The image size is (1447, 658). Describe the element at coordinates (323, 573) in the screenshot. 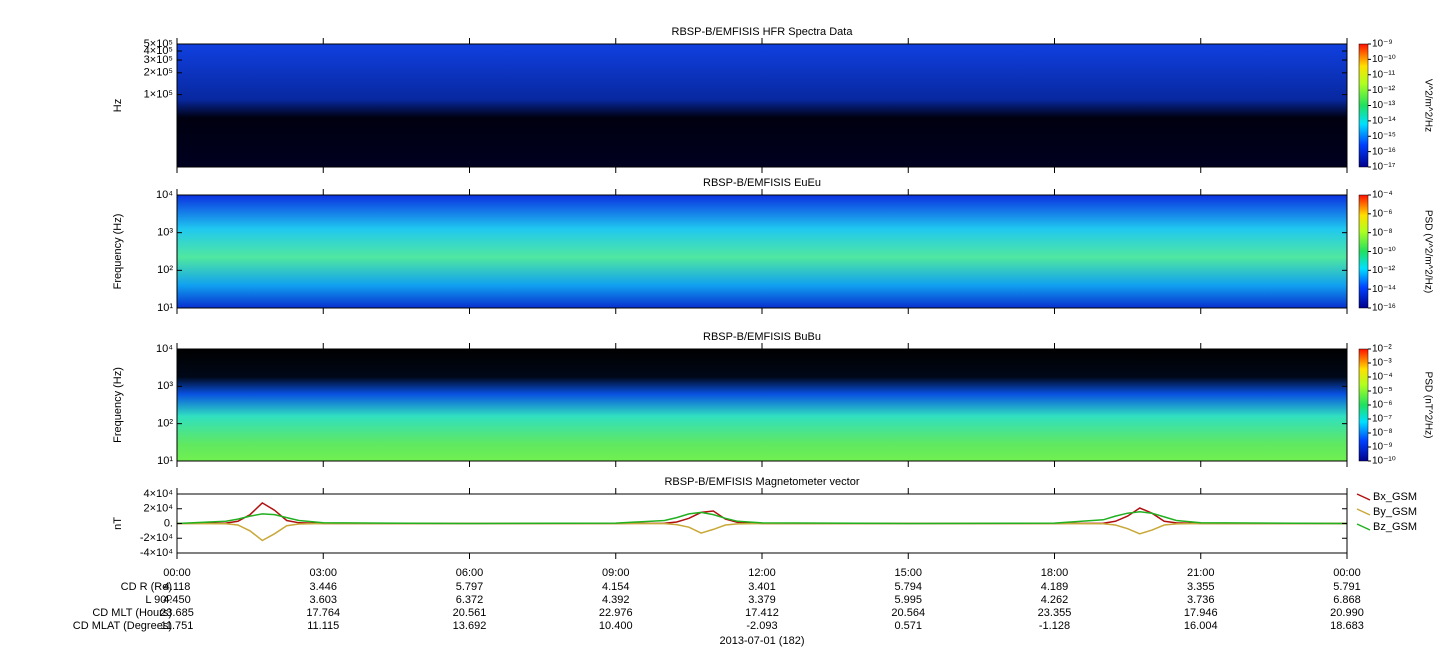

I see `x-tick-label: 03:00` at that location.